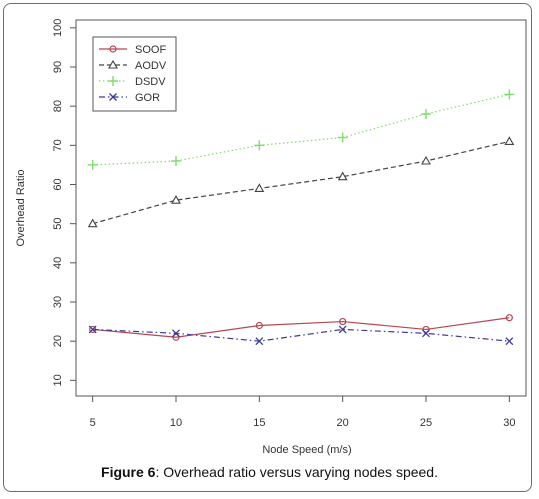 Image resolution: width=539 pixels, height=499 pixels. I want to click on series-dsdv-line, so click(301, 129).